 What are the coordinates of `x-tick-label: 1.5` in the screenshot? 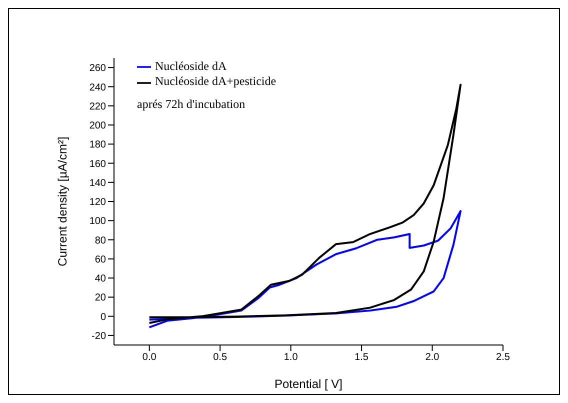 It's located at (361, 358).